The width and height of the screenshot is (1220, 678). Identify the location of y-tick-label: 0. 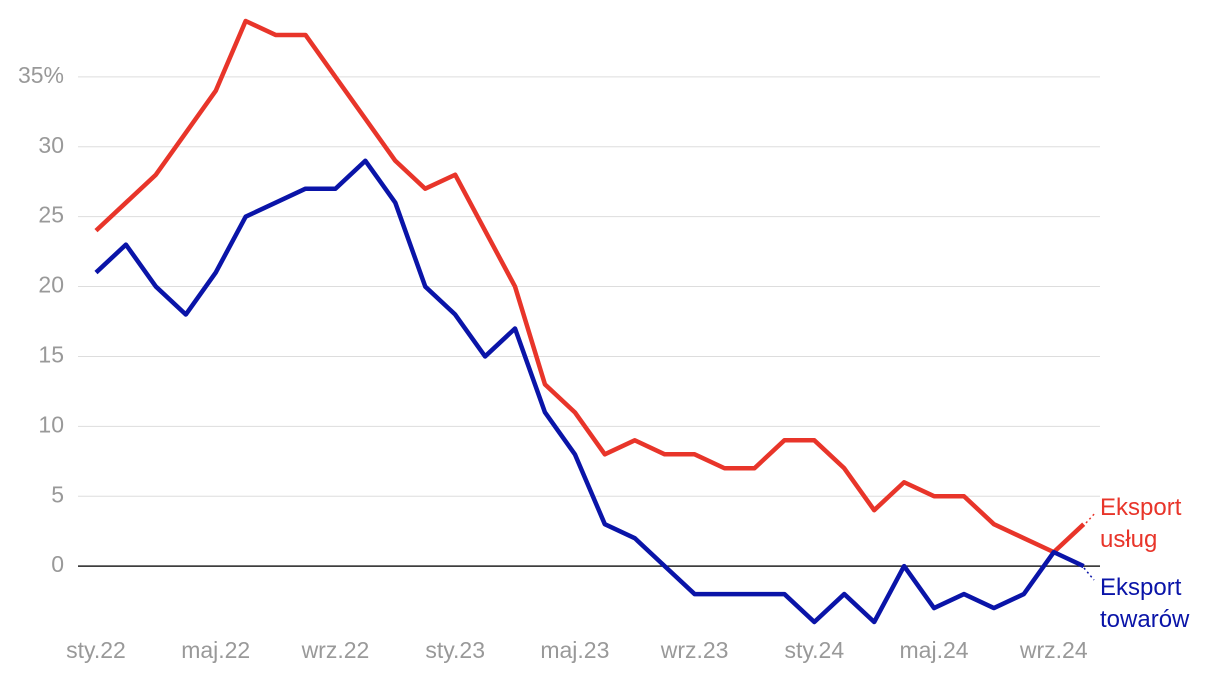
(57, 564).